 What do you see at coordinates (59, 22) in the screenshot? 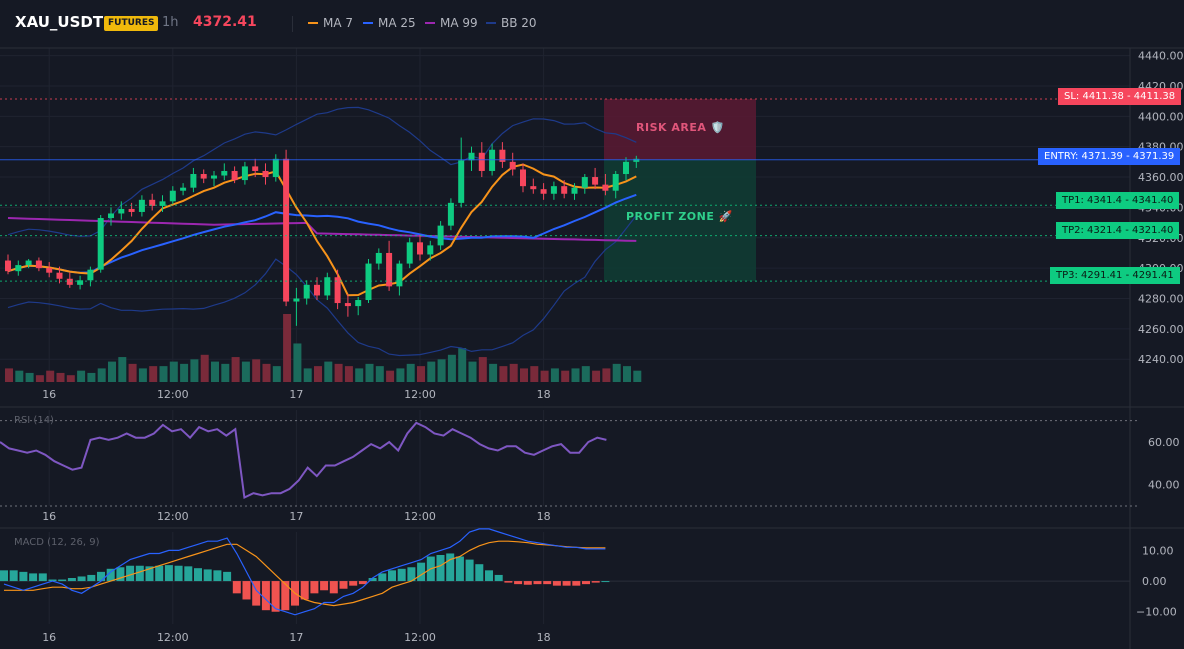
I see `symbol-name: XAU_USDT` at bounding box center [59, 22].